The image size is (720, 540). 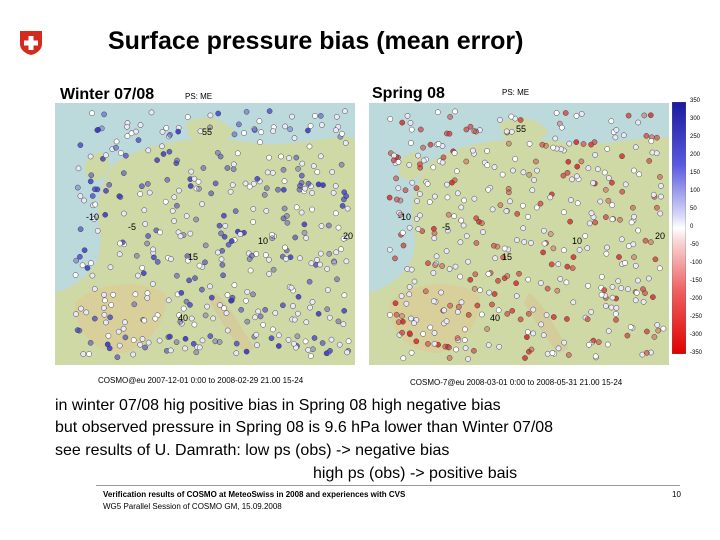 I want to click on map-label-winter: Winter 07/08, so click(x=107, y=94).